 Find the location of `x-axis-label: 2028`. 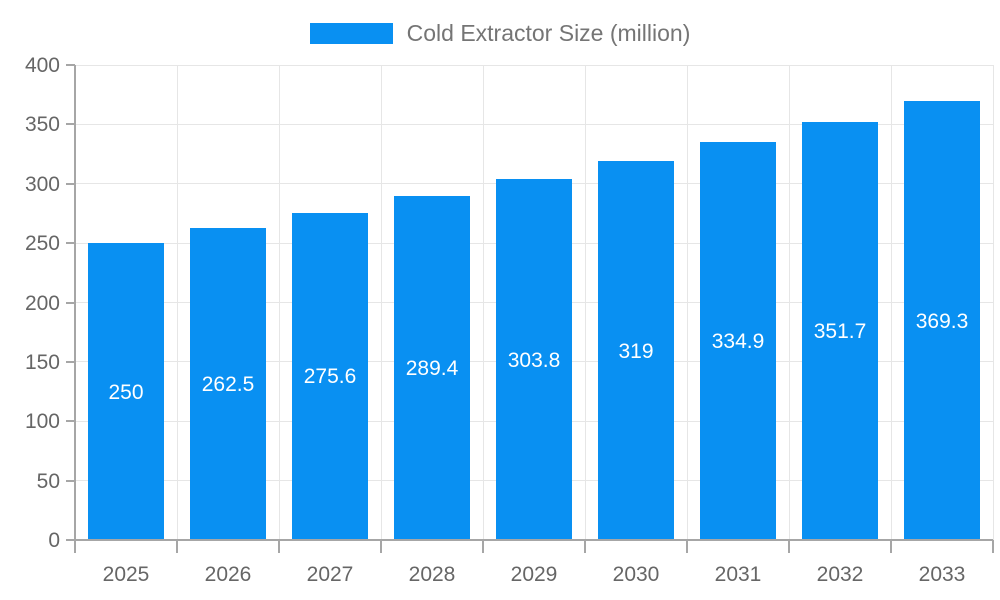

x-axis-label: 2028 is located at coordinates (432, 574).